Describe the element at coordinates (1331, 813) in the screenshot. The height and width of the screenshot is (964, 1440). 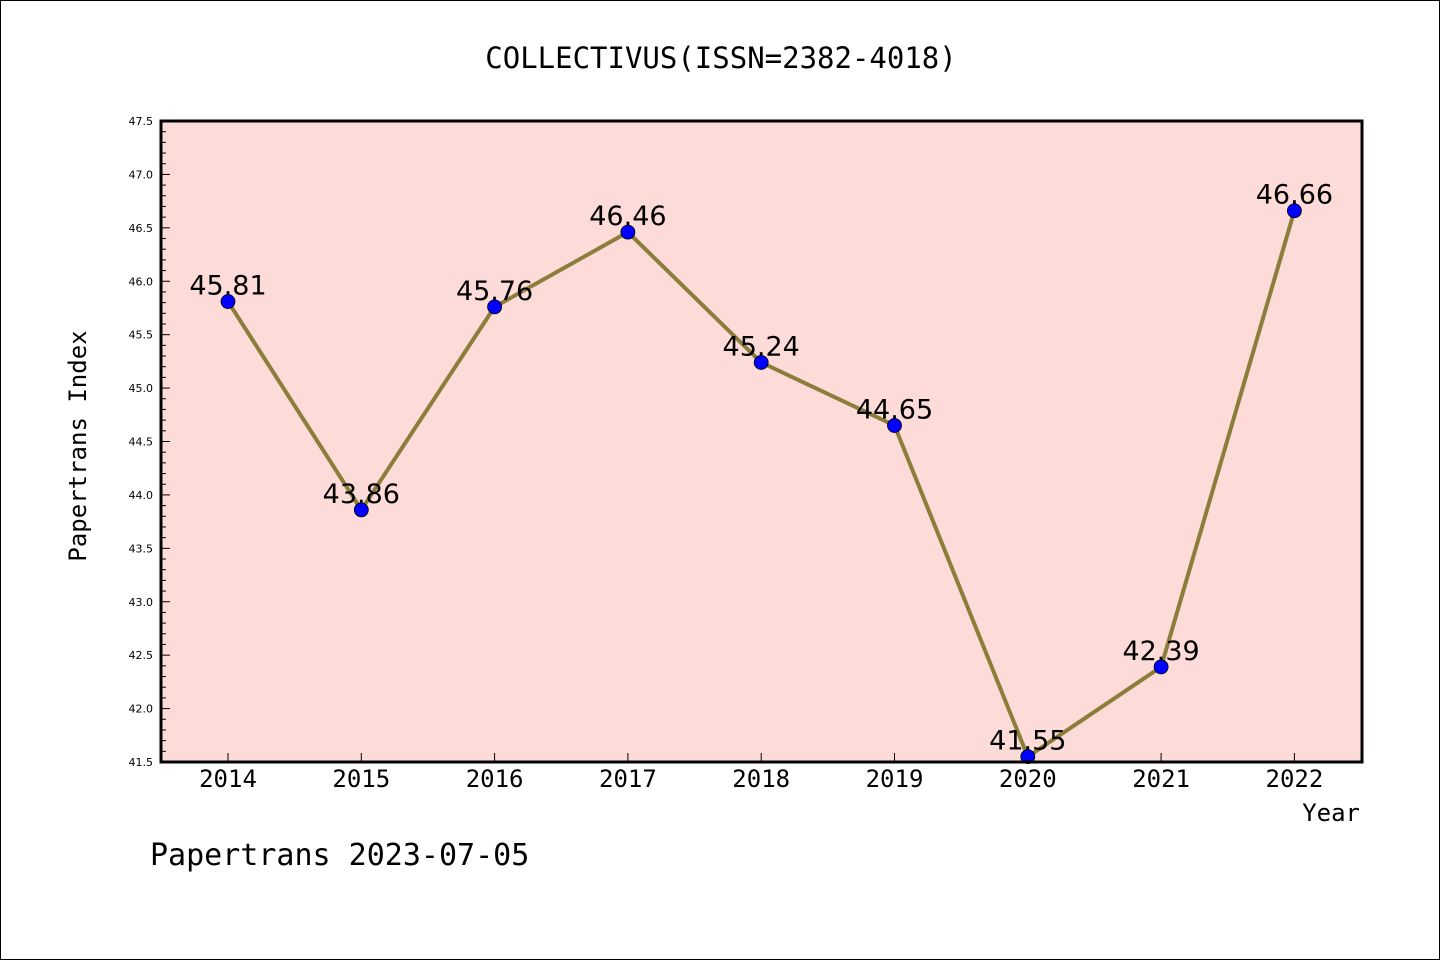
I see `x-axis-label: Year` at that location.